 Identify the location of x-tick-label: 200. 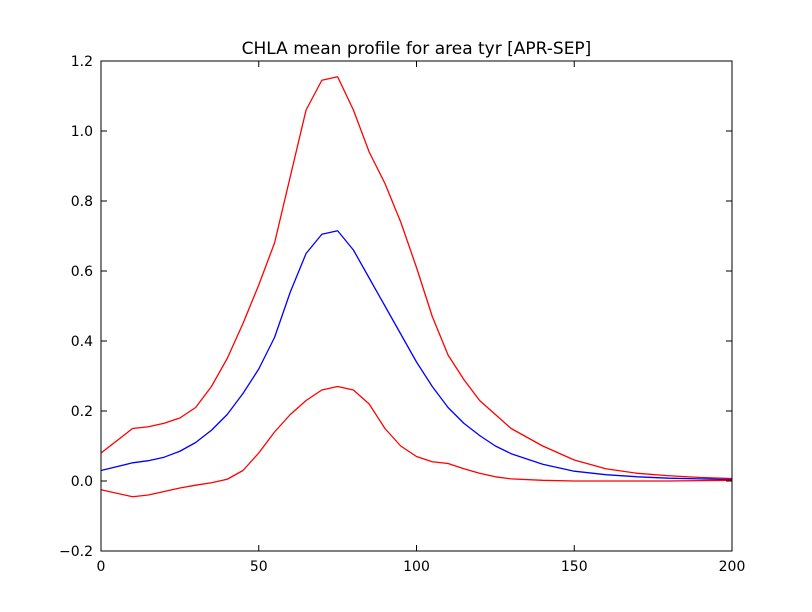
(732, 567).